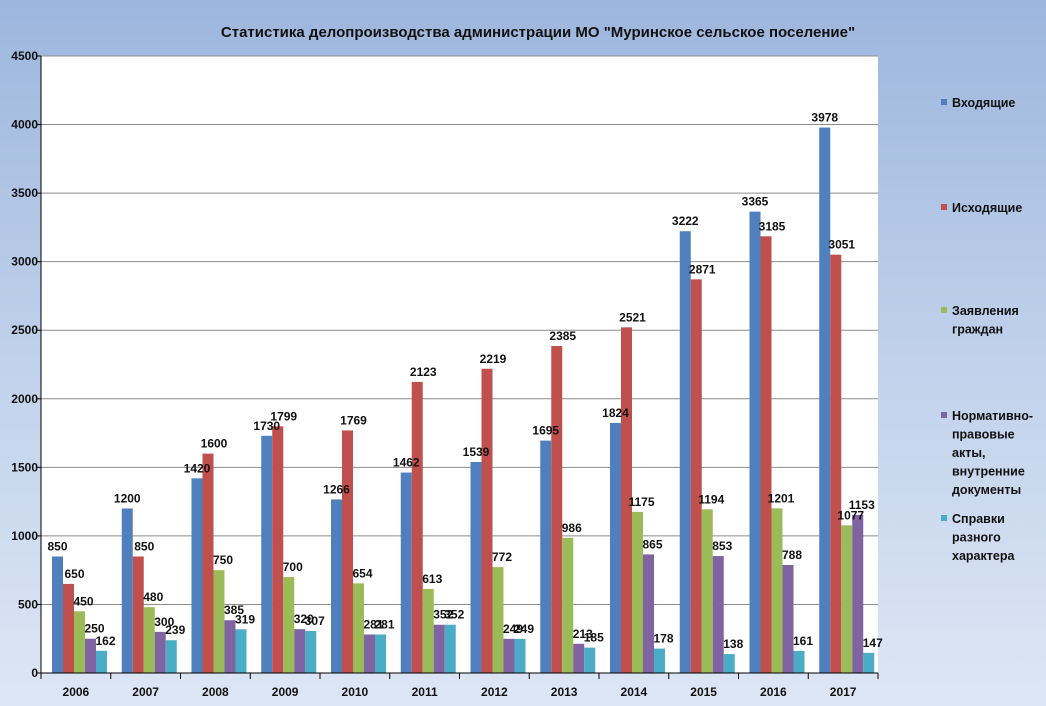 The width and height of the screenshot is (1046, 706). Describe the element at coordinates (443, 615) in the screenshot. I see `data-label: 352` at that location.